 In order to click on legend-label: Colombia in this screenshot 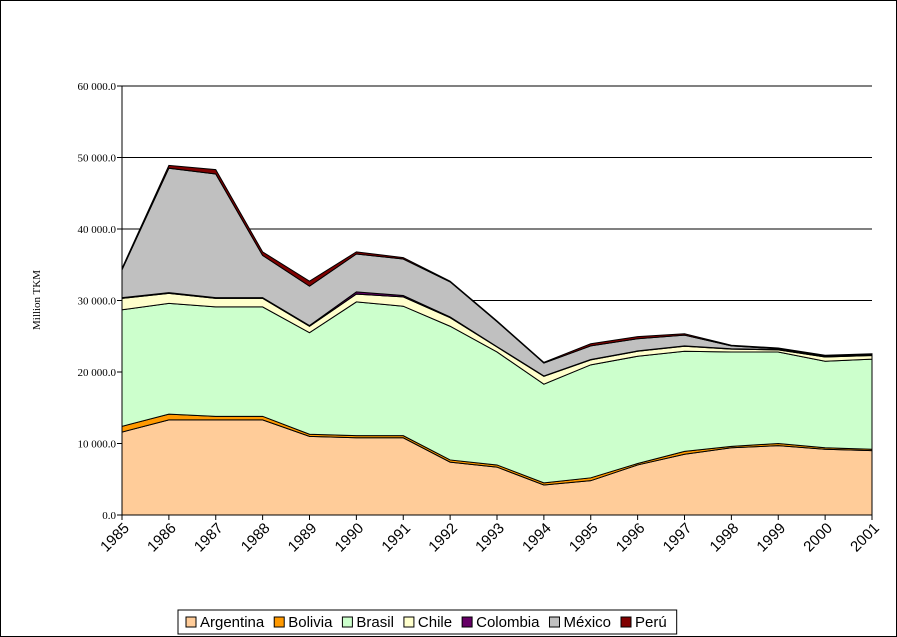, I will do `click(508, 622)`.